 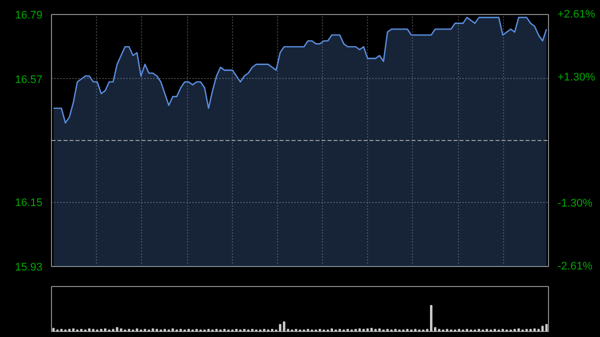 What do you see at coordinates (28, 268) in the screenshot?
I see `y-tick-label: 15.93` at bounding box center [28, 268].